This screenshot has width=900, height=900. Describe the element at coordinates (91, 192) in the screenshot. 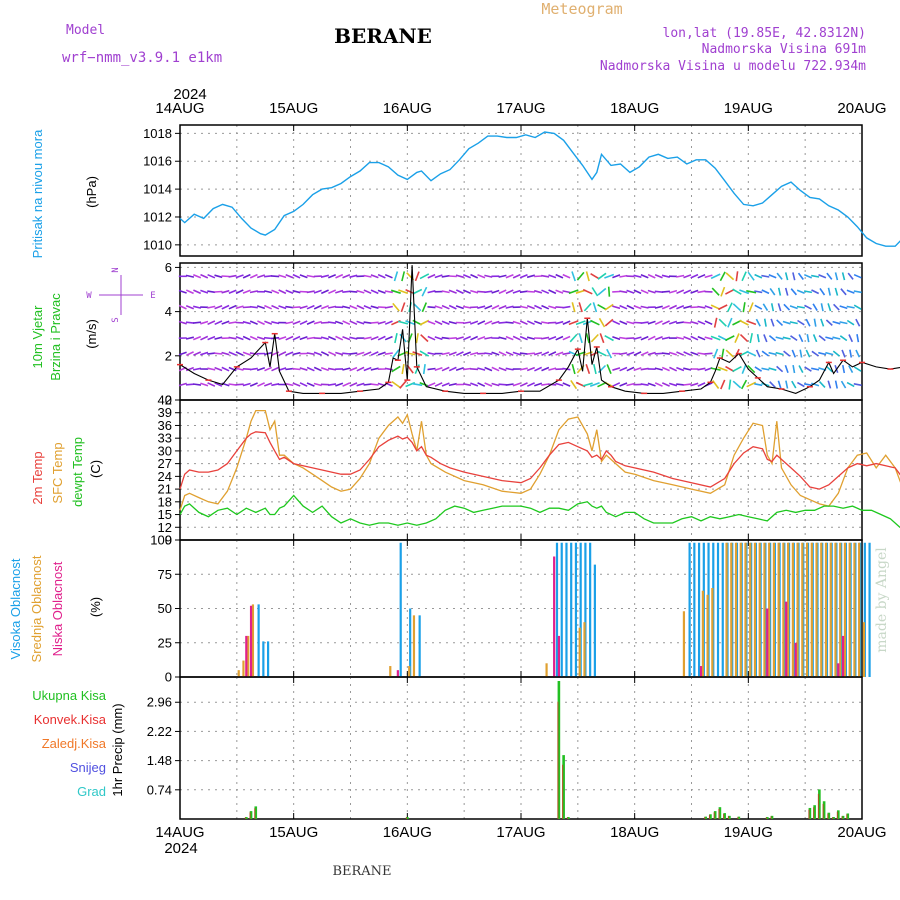

I see `pressure-unit: (hPa)` at that location.